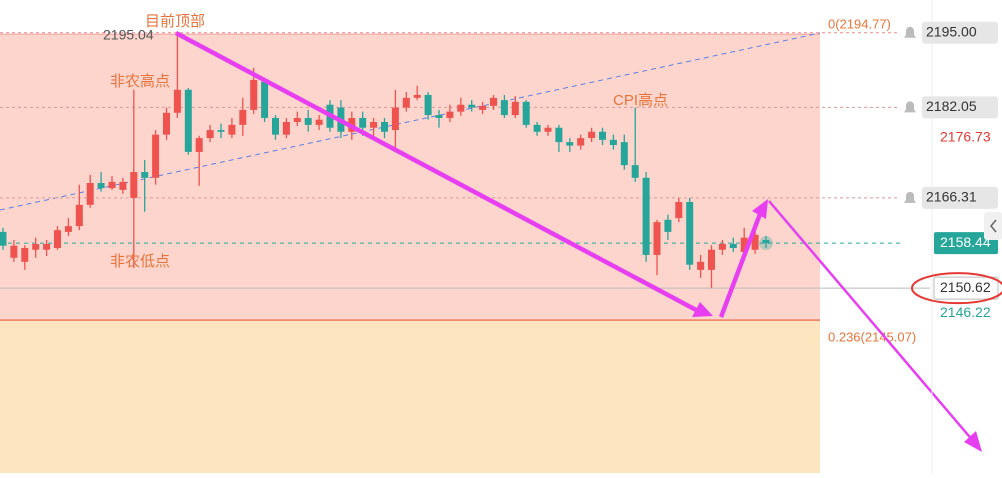 This screenshot has width=1002, height=478. What do you see at coordinates (175, 21) in the screenshot?
I see `annotation: 目前顶部` at bounding box center [175, 21].